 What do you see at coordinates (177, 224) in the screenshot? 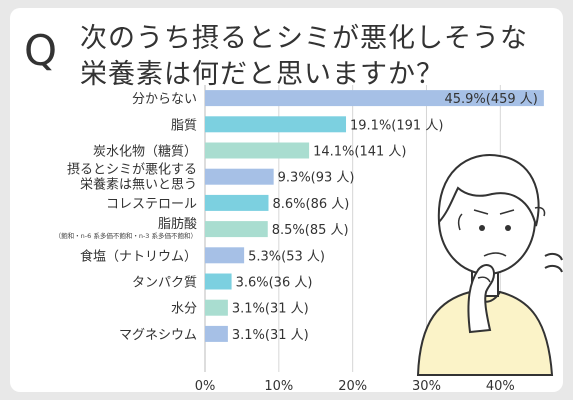
I see `category-label: 脂肪酸` at bounding box center [177, 224].